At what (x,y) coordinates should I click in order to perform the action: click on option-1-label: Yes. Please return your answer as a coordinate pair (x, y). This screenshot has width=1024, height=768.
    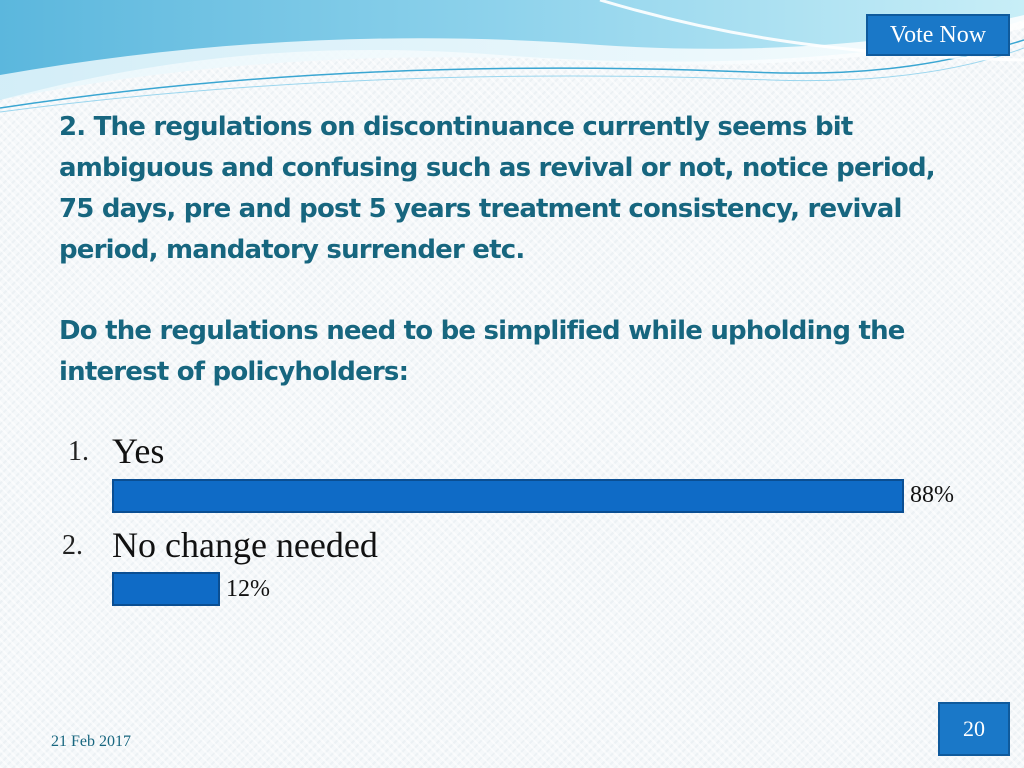
    Looking at the image, I should click on (138, 451).